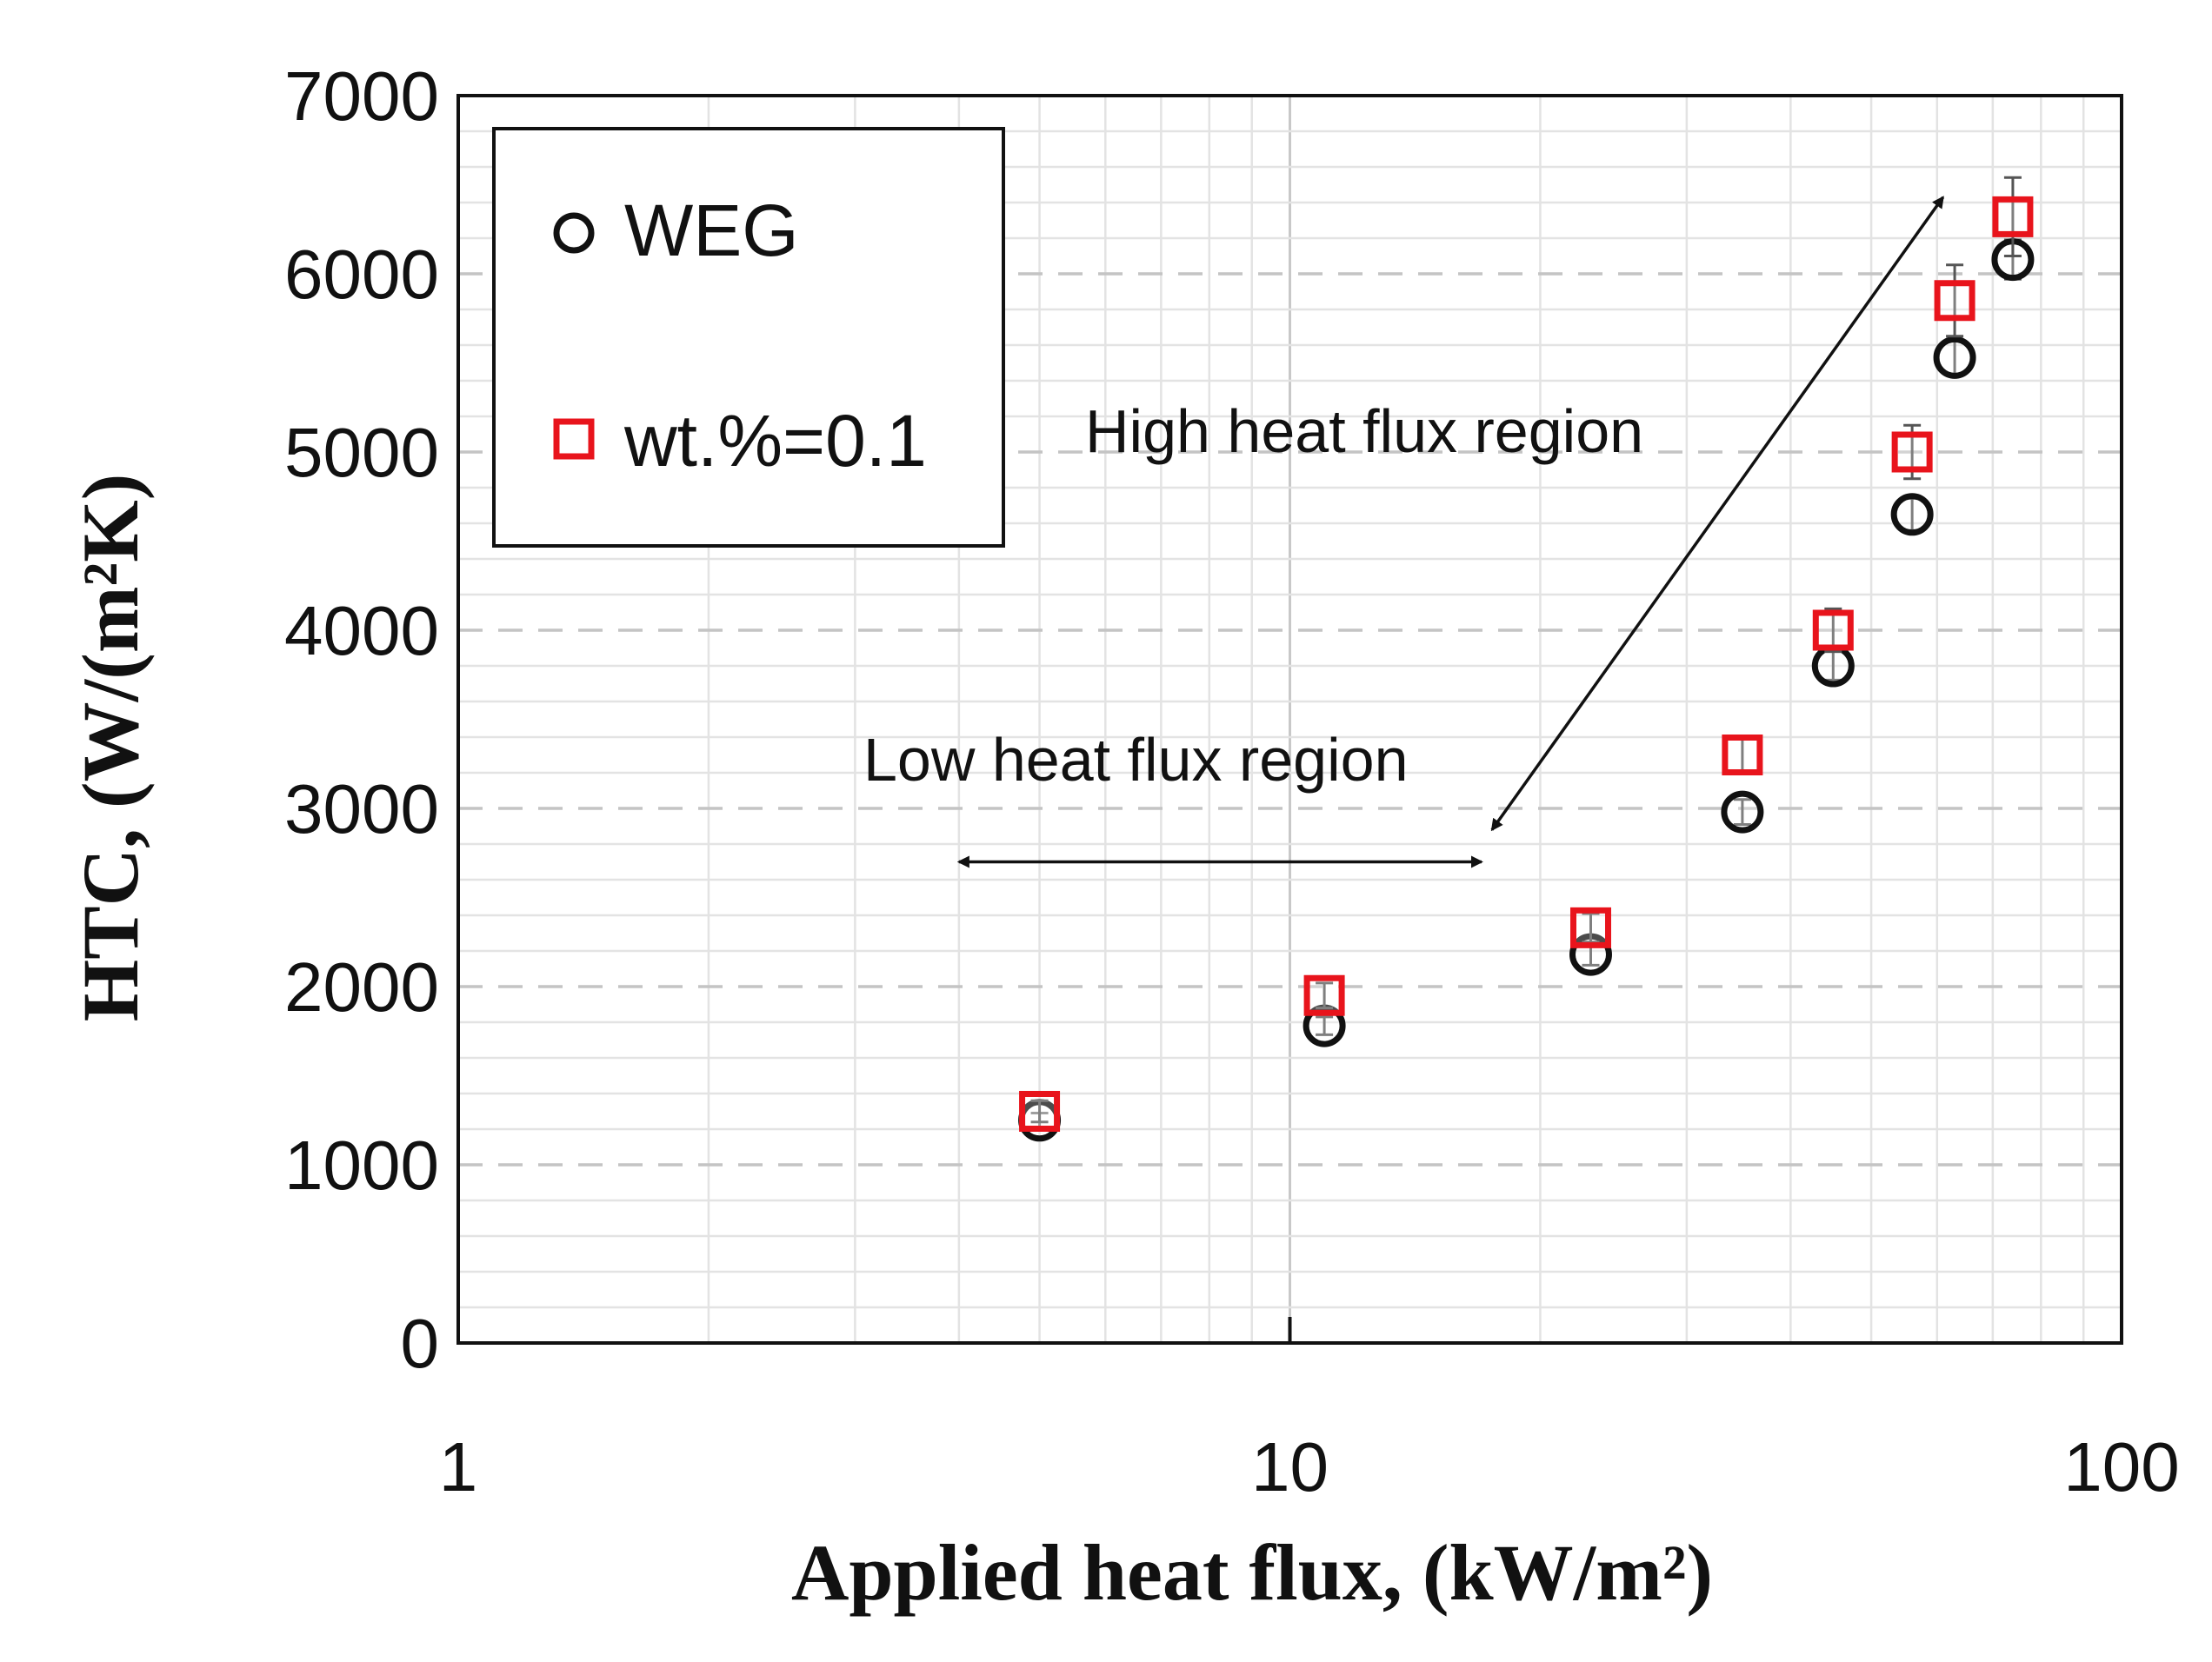 The height and width of the screenshot is (1662, 2212). I want to click on y-tick-label: 7000, so click(361, 96).